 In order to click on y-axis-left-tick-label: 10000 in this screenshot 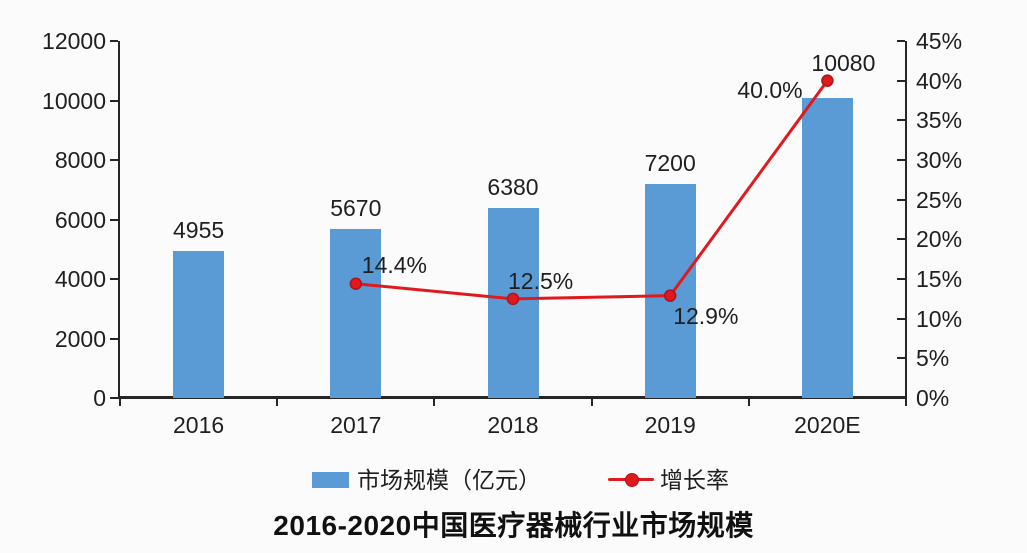, I will do `click(74, 100)`.